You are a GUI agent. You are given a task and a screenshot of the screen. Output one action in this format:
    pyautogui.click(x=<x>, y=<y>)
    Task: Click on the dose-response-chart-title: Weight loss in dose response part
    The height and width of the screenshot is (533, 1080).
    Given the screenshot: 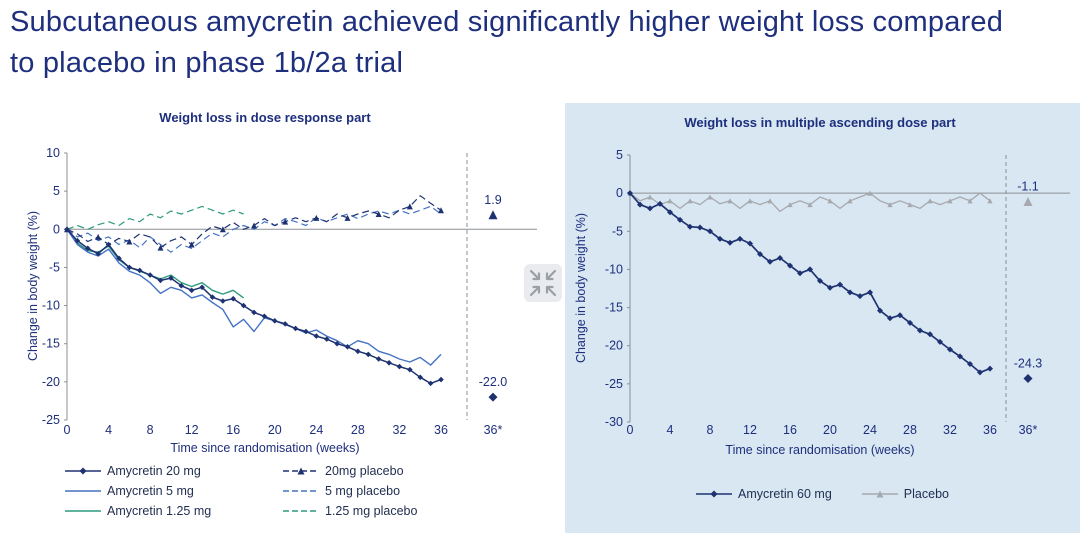 What is the action you would take?
    pyautogui.click(x=265, y=117)
    